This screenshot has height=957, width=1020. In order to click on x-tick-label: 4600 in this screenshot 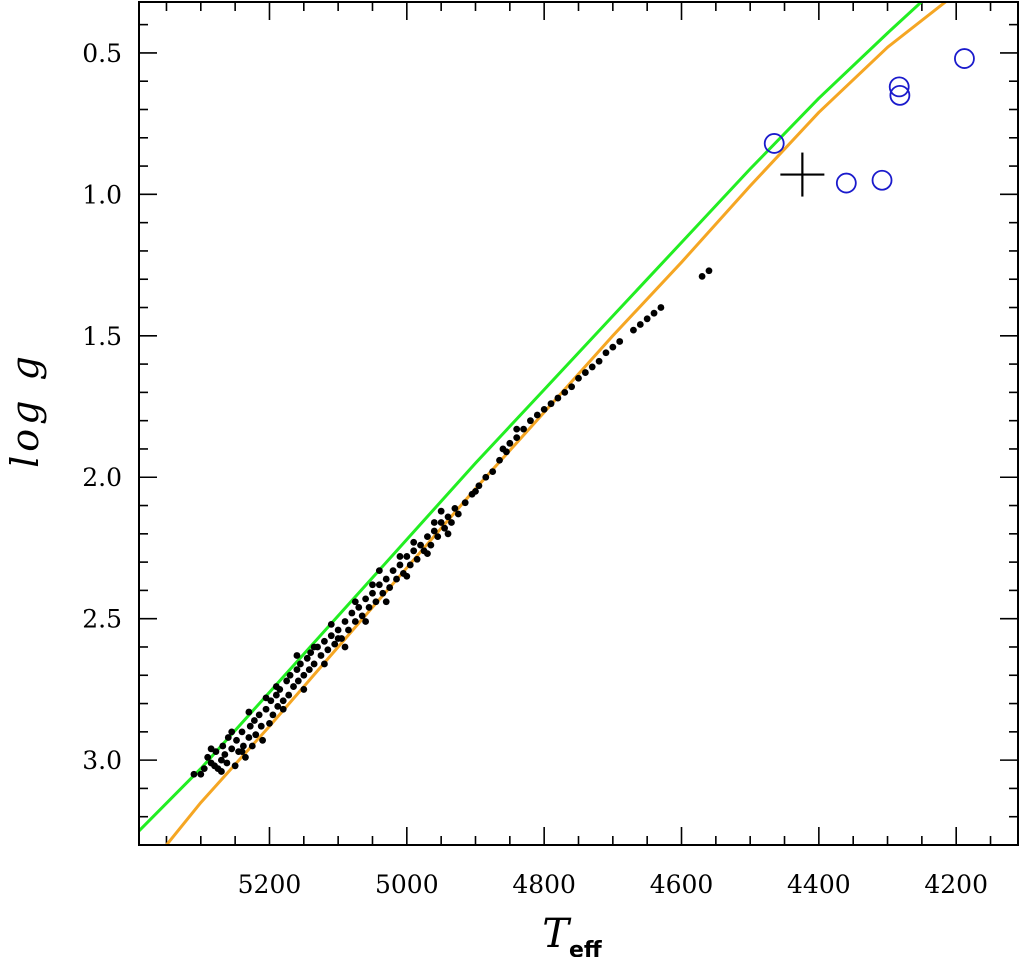, I will do `click(682, 884)`.